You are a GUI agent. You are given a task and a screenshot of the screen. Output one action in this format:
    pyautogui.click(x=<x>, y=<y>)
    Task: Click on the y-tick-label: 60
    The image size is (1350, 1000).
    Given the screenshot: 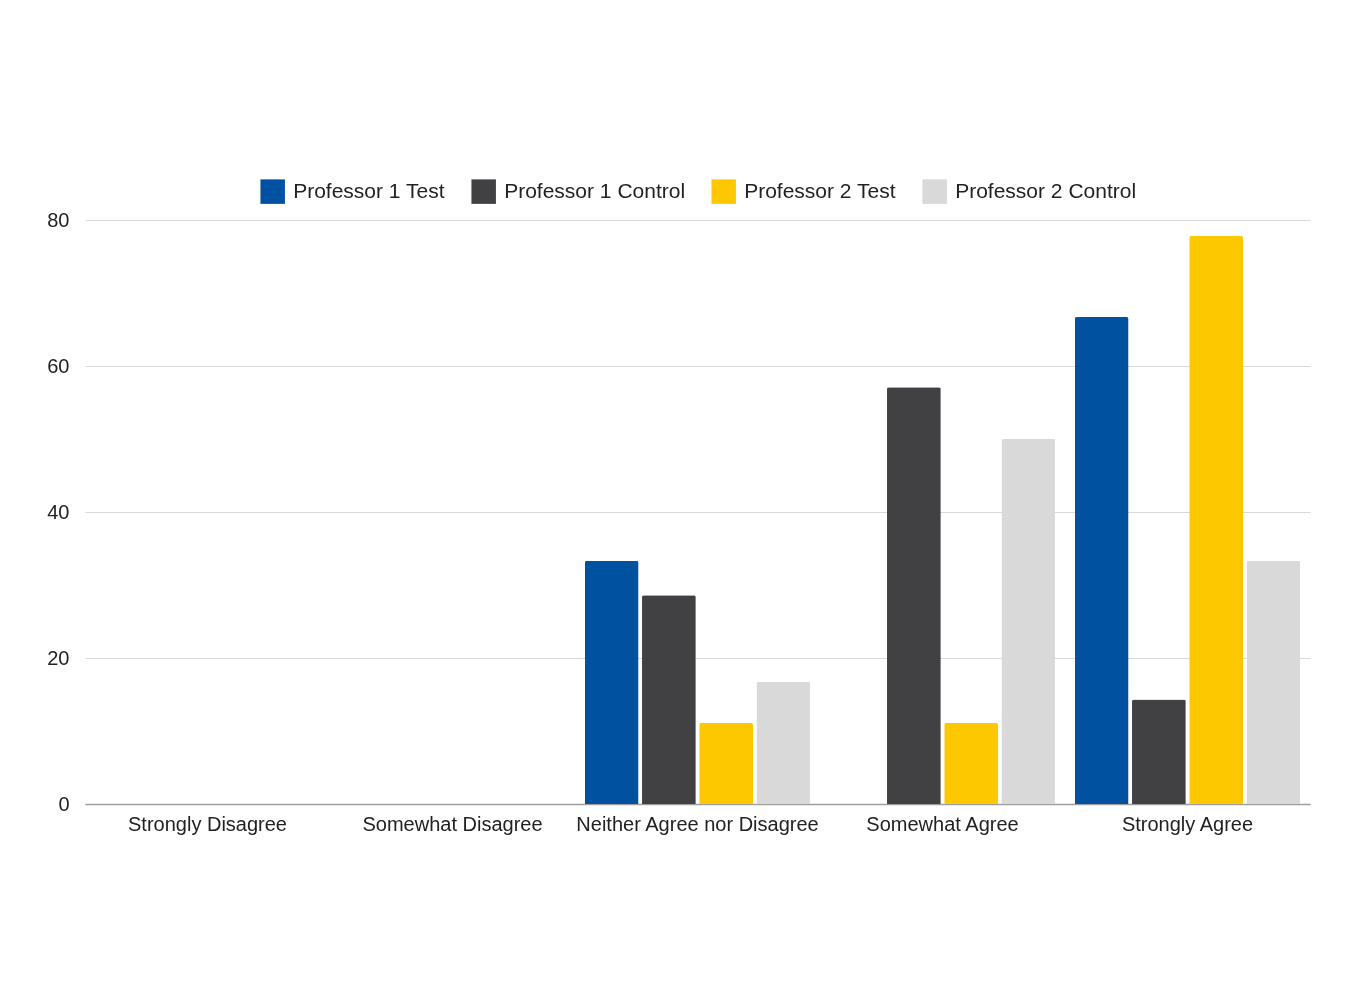 What is the action you would take?
    pyautogui.click(x=58, y=365)
    